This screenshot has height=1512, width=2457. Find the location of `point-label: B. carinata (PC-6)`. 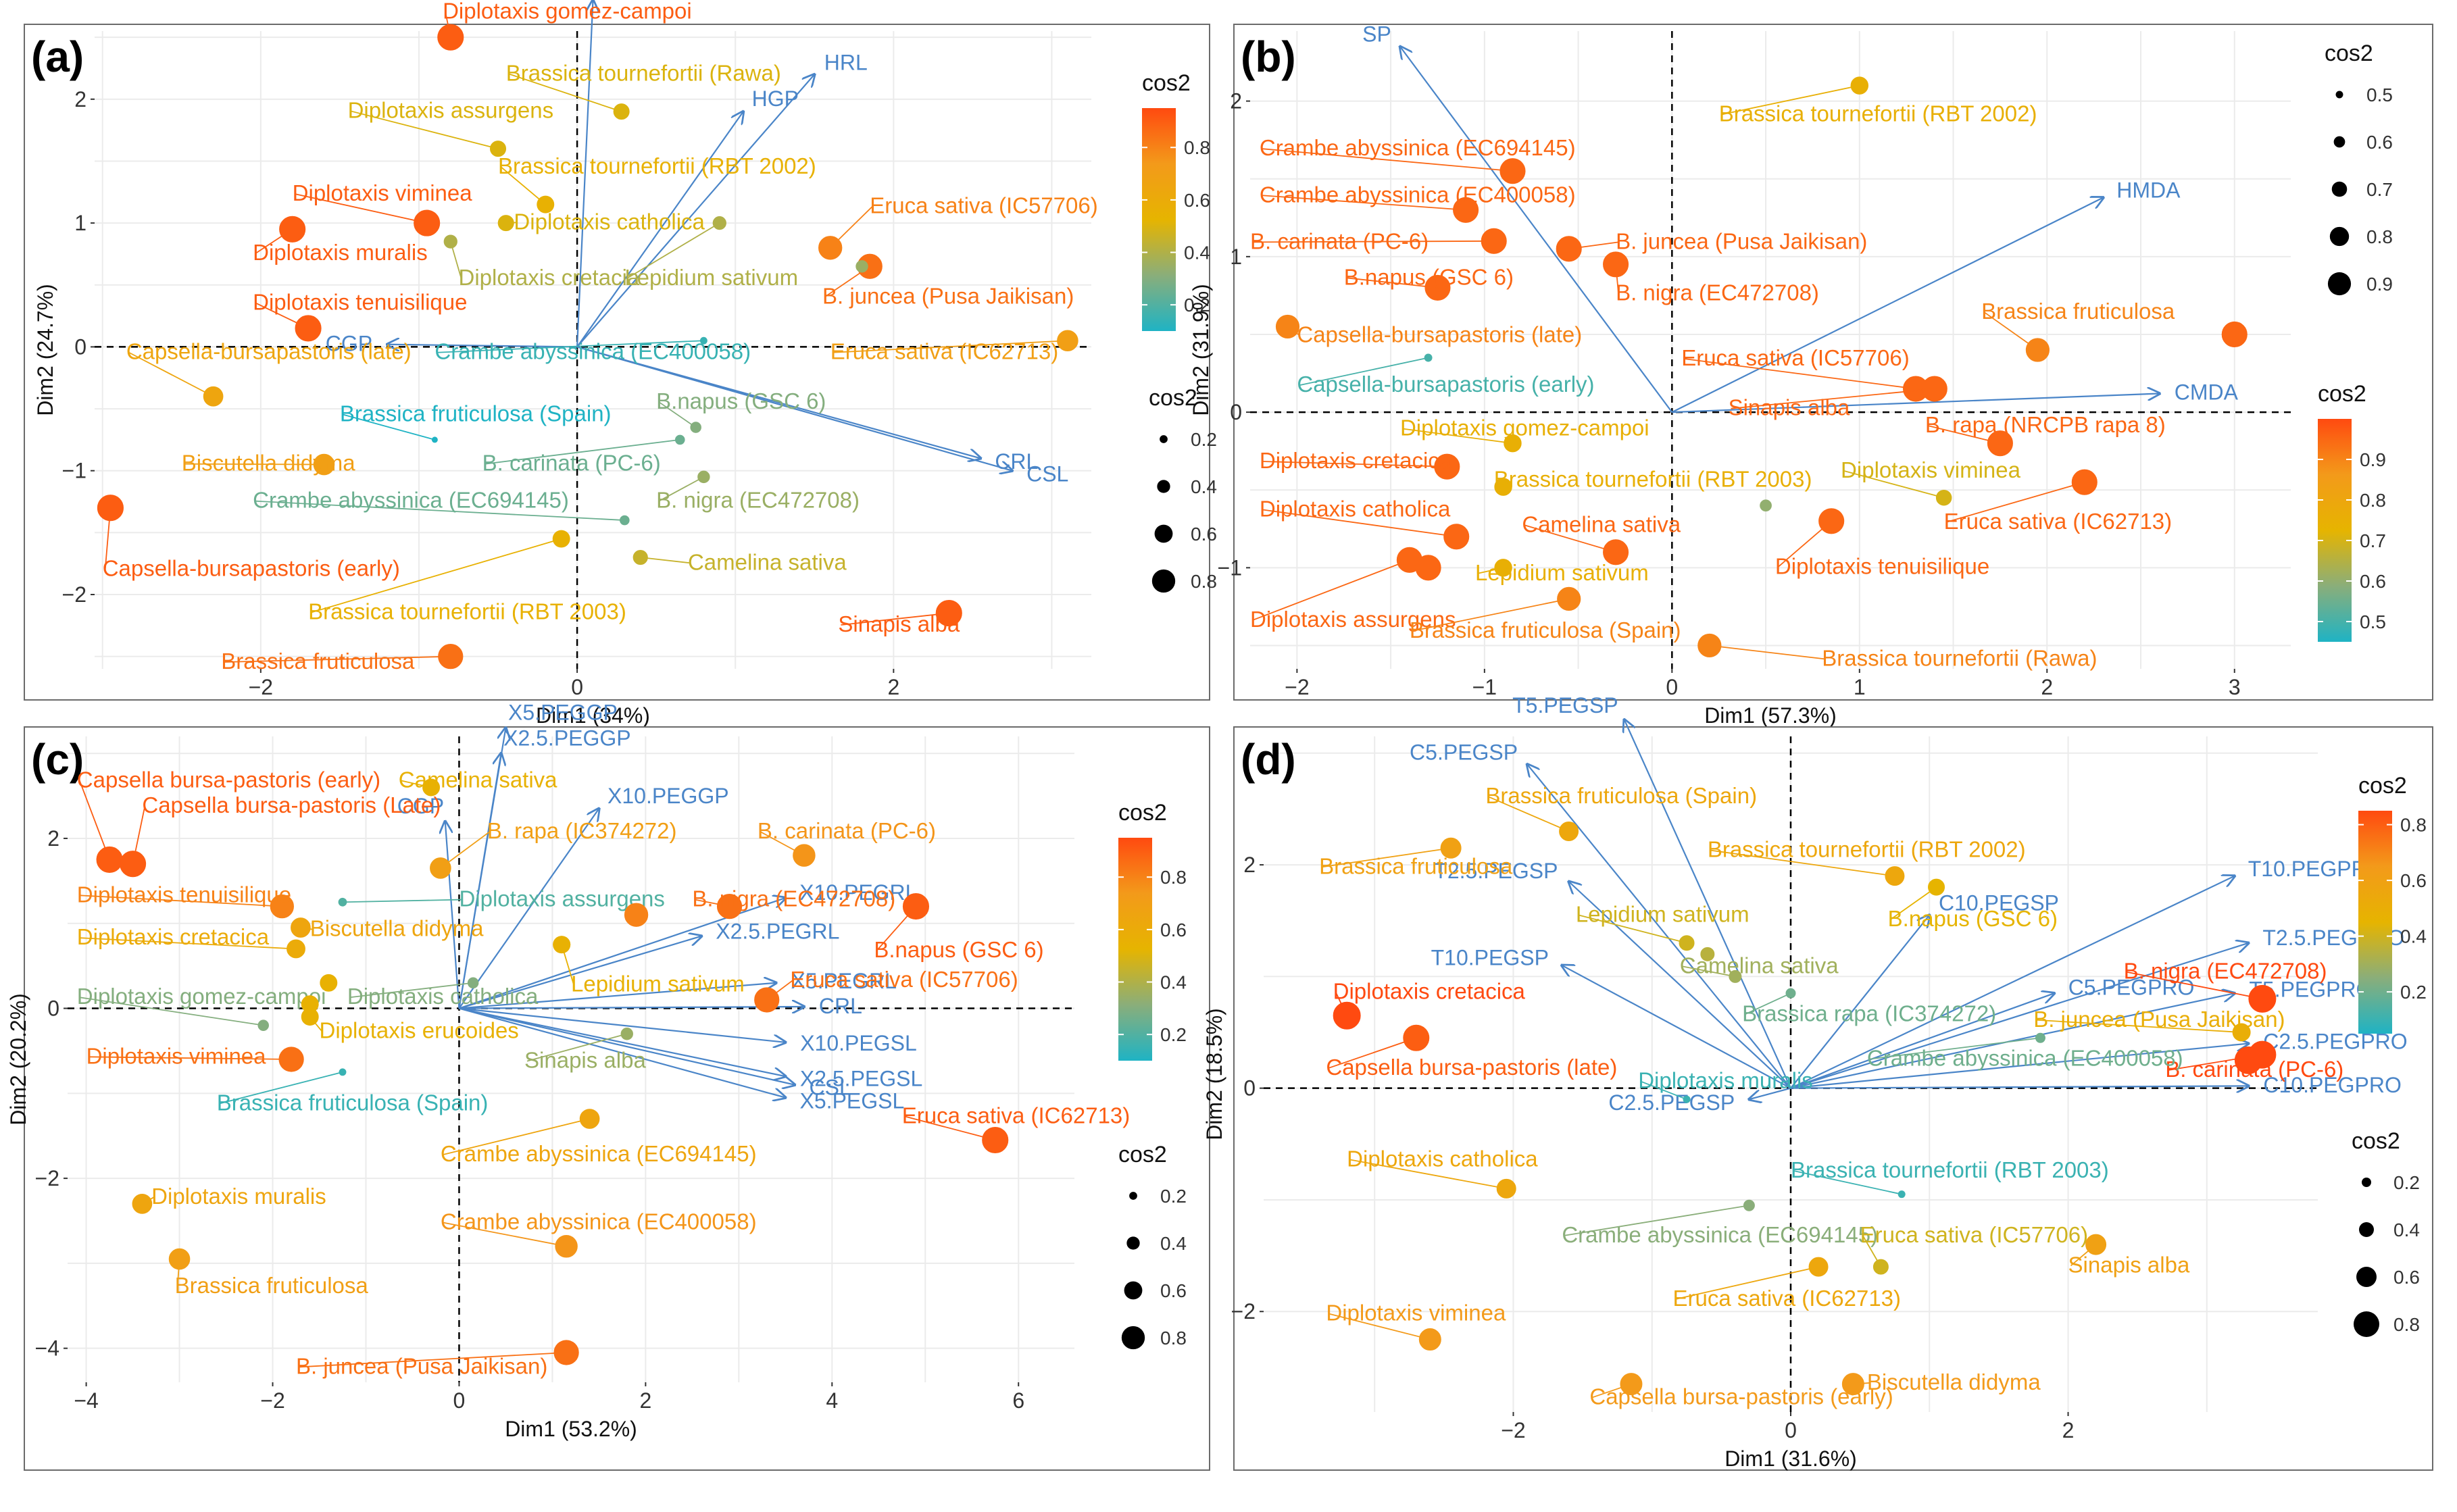

point-label: B. carinata (PC-6) is located at coordinates (572, 463).